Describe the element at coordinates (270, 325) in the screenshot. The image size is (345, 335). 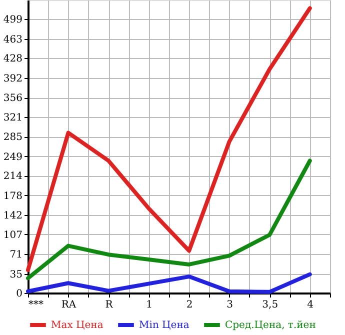
I see `legend-label: Сред.Цена, т.йен` at that location.